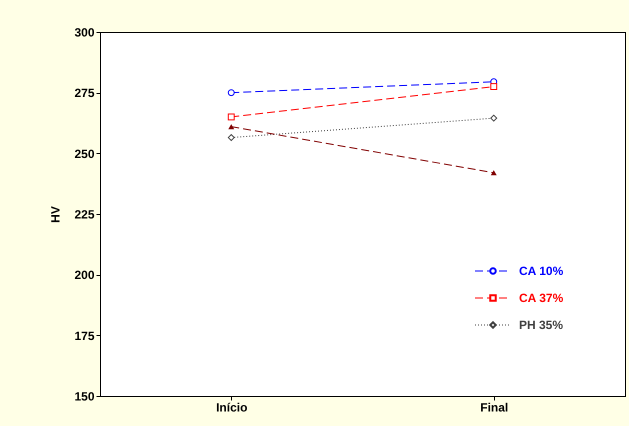 Image resolution: width=632 pixels, height=426 pixels. Describe the element at coordinates (541, 298) in the screenshot. I see `legend-label: CA 37%` at that location.